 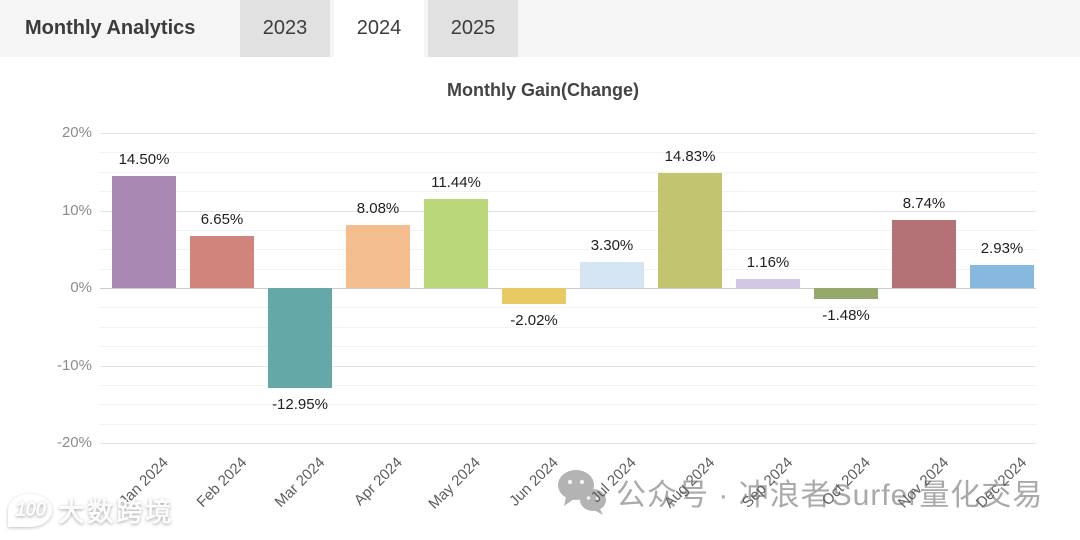 What do you see at coordinates (144, 231) in the screenshot?
I see `bar-jan-2024` at bounding box center [144, 231].